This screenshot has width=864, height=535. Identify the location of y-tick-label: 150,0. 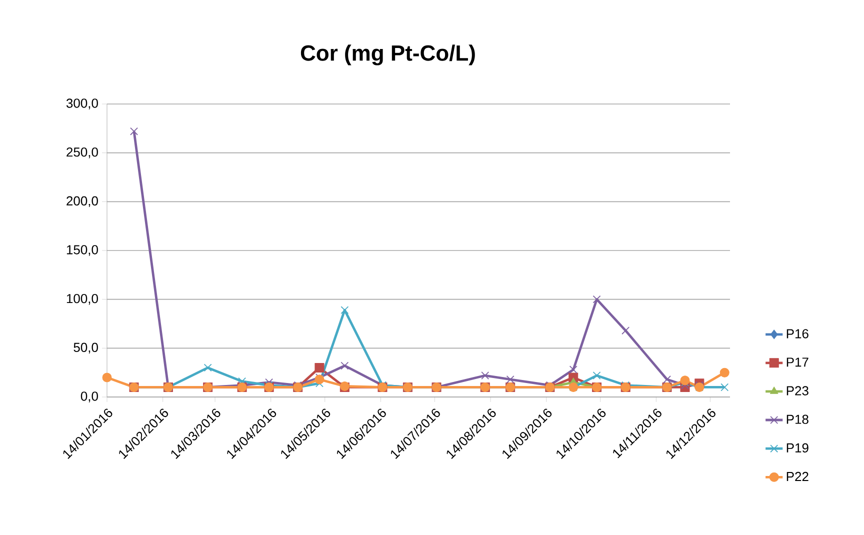
(82, 250).